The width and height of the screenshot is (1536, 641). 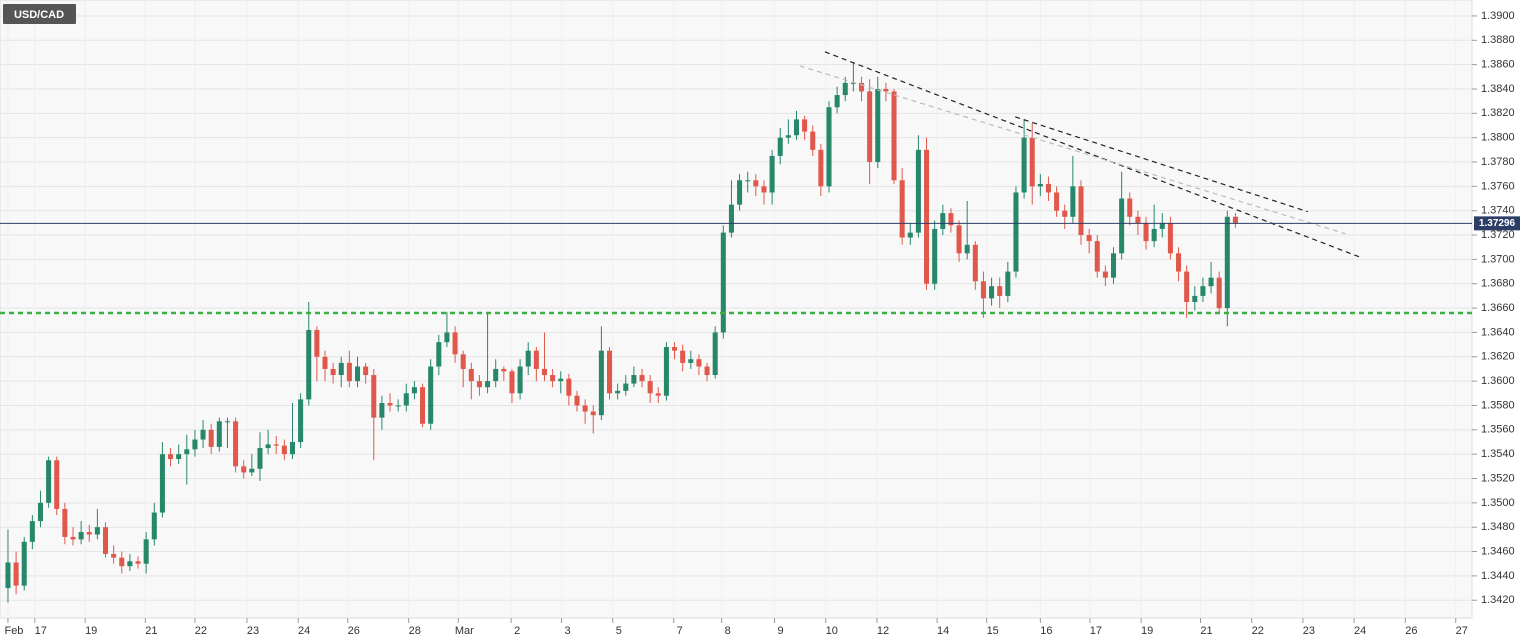 I want to click on y-tick-label: 1.3700, so click(x=1498, y=259).